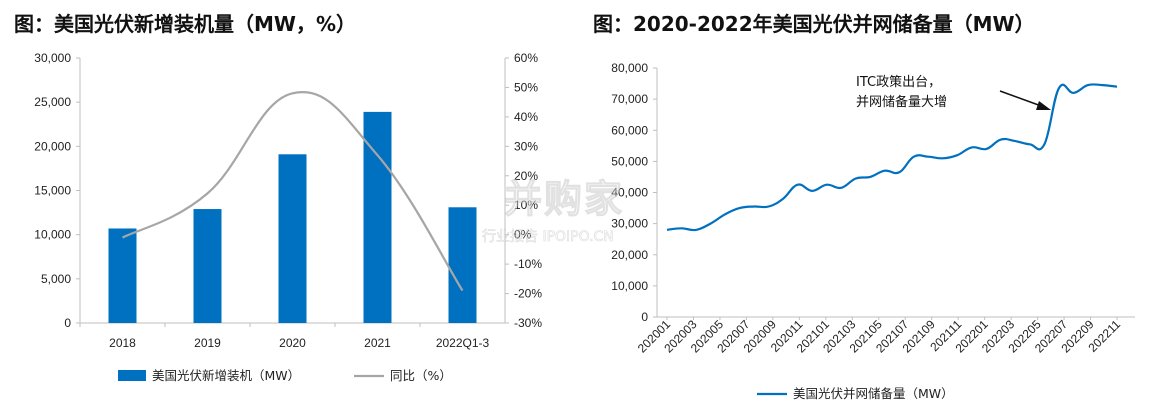 The width and height of the screenshot is (1150, 409). What do you see at coordinates (526, 58) in the screenshot?
I see `right-y-tick-label: 60%` at bounding box center [526, 58].